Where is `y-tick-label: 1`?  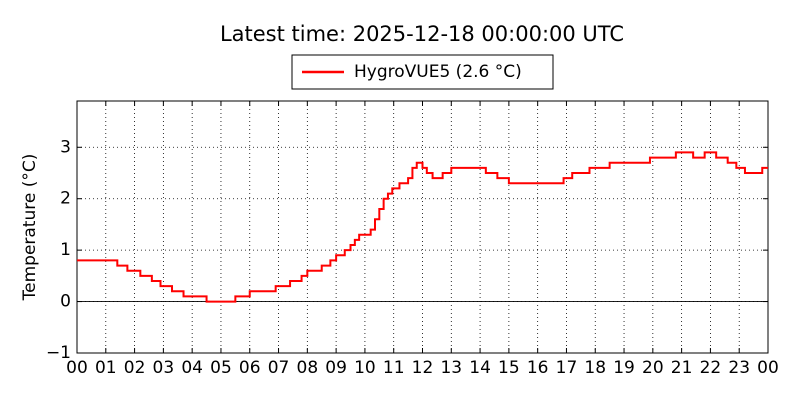 y-tick-label: 1 is located at coordinates (65, 250).